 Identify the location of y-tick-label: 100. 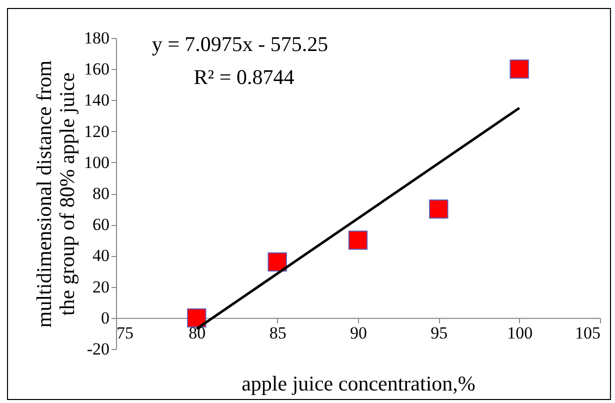
(97, 162).